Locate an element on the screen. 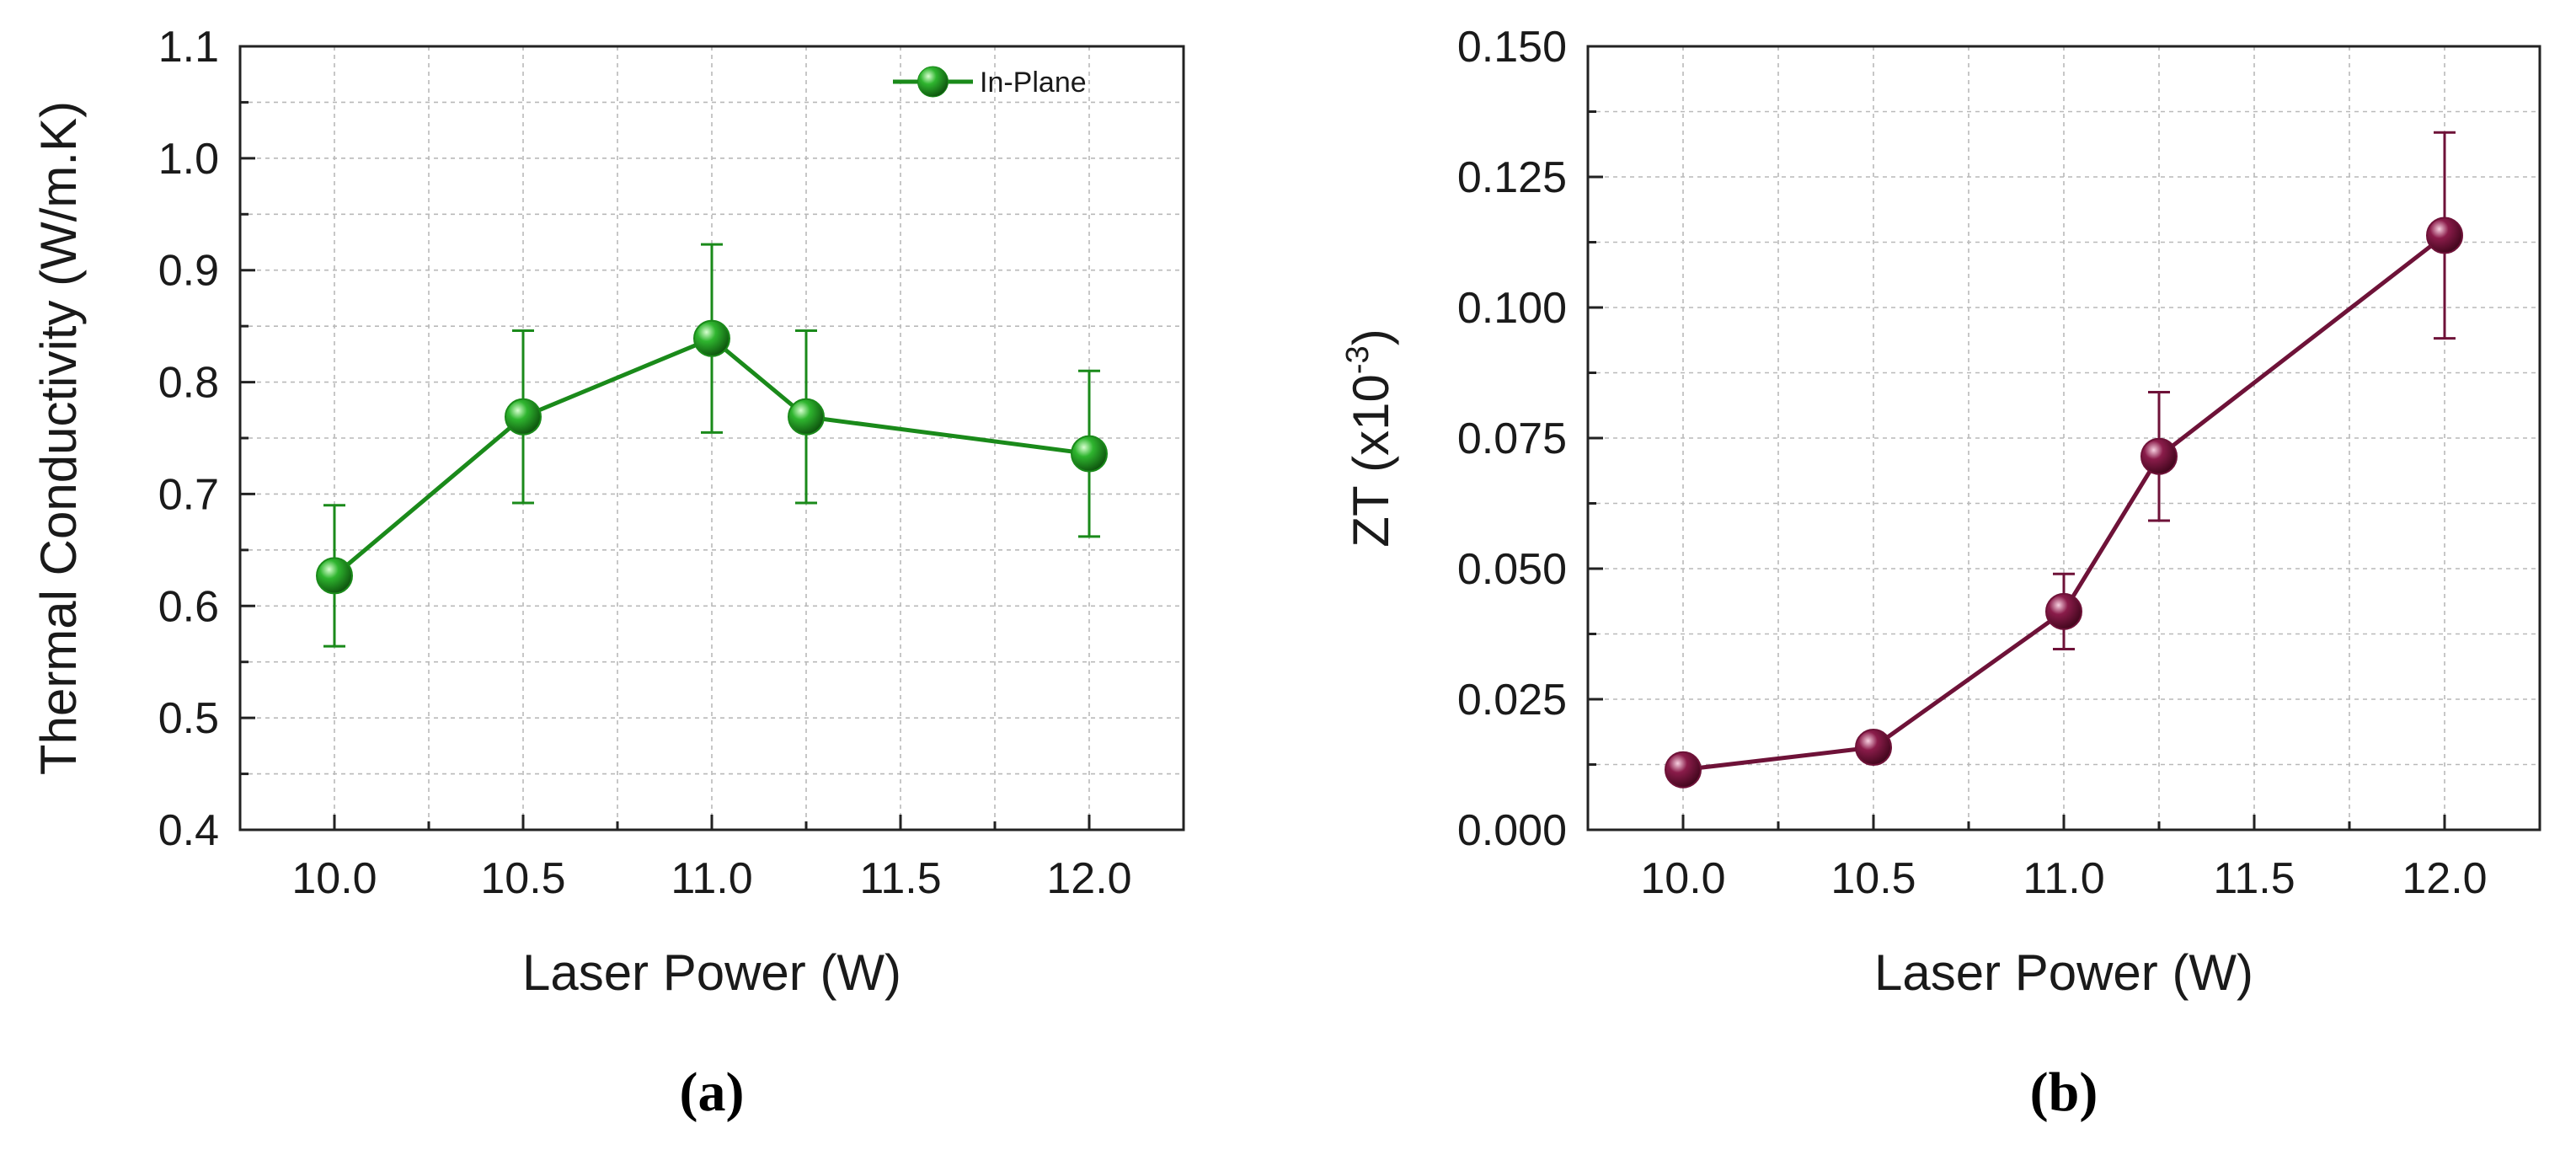 This screenshot has height=1155, width=2576. y-tick-label: 0.150 is located at coordinates (1512, 47).